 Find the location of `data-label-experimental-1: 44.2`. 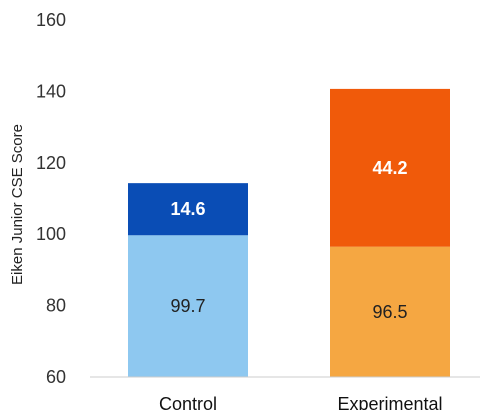

data-label-experimental-1: 44.2 is located at coordinates (389, 168).